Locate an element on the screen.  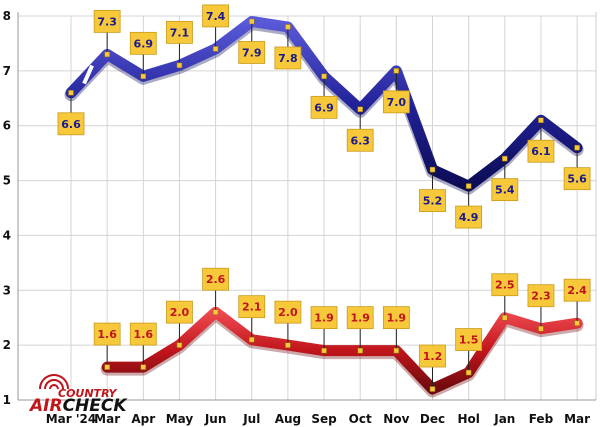
data-label: 7.3 is located at coordinates (107, 21).